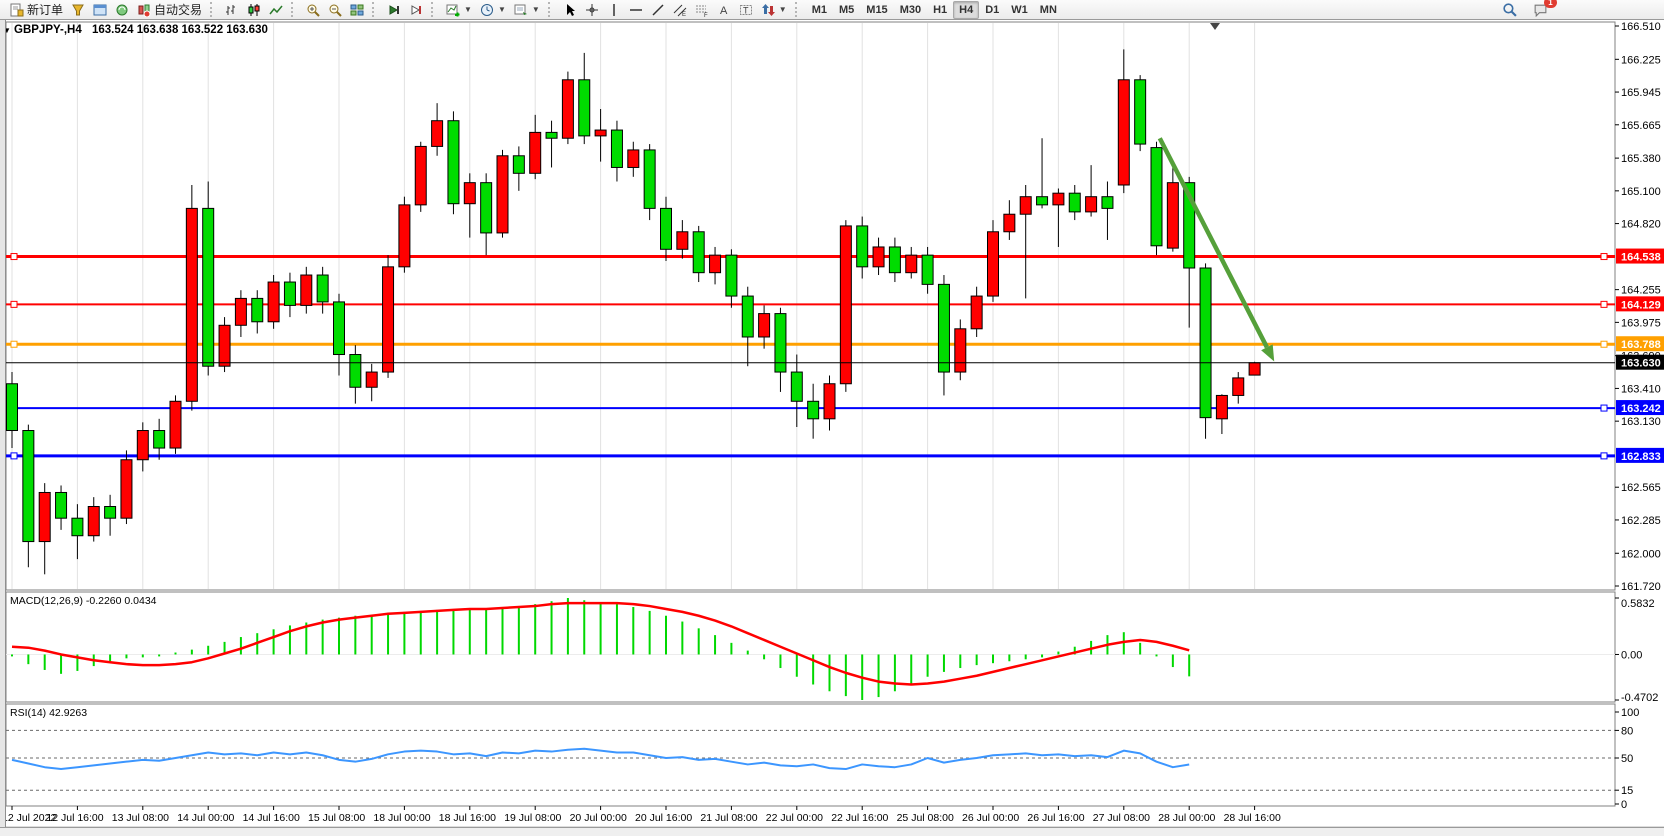  Describe the element at coordinates (357, 9) in the screenshot. I see `tile-windows-button` at that location.